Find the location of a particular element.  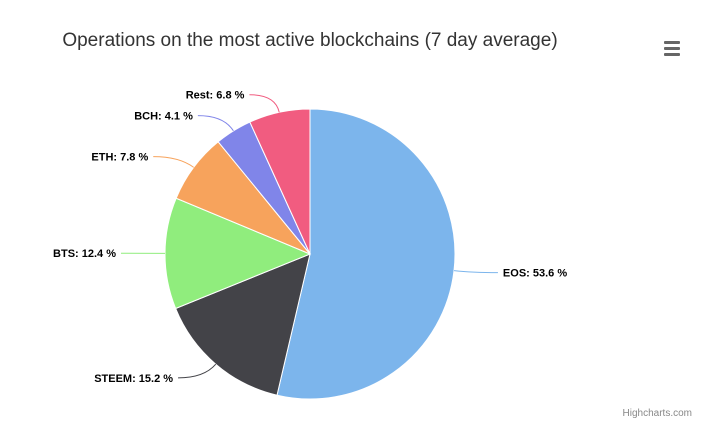

data-label-bts: BTS: 12.4 % is located at coordinates (84, 254).